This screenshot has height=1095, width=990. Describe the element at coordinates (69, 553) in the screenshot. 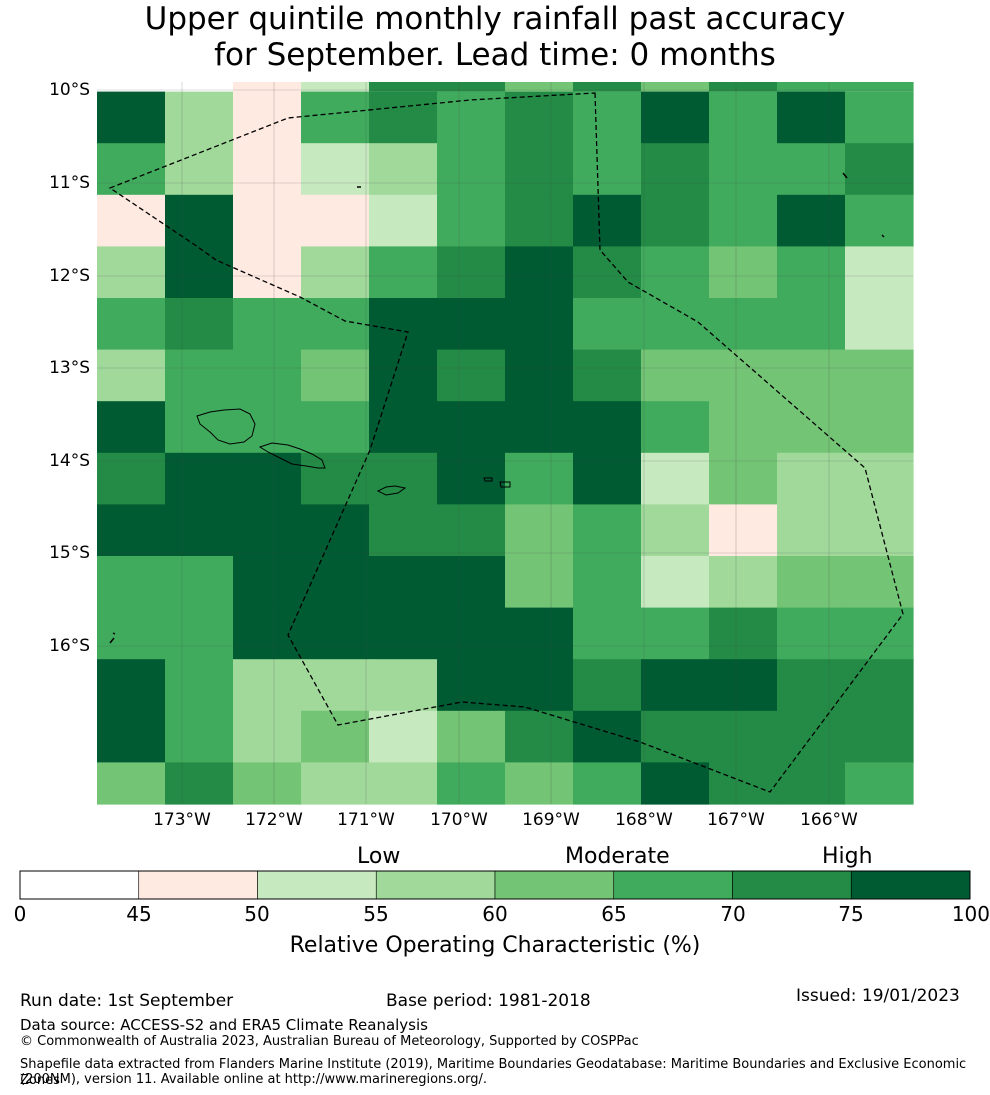

I see `lat-label-15s: 15°S` at that location.